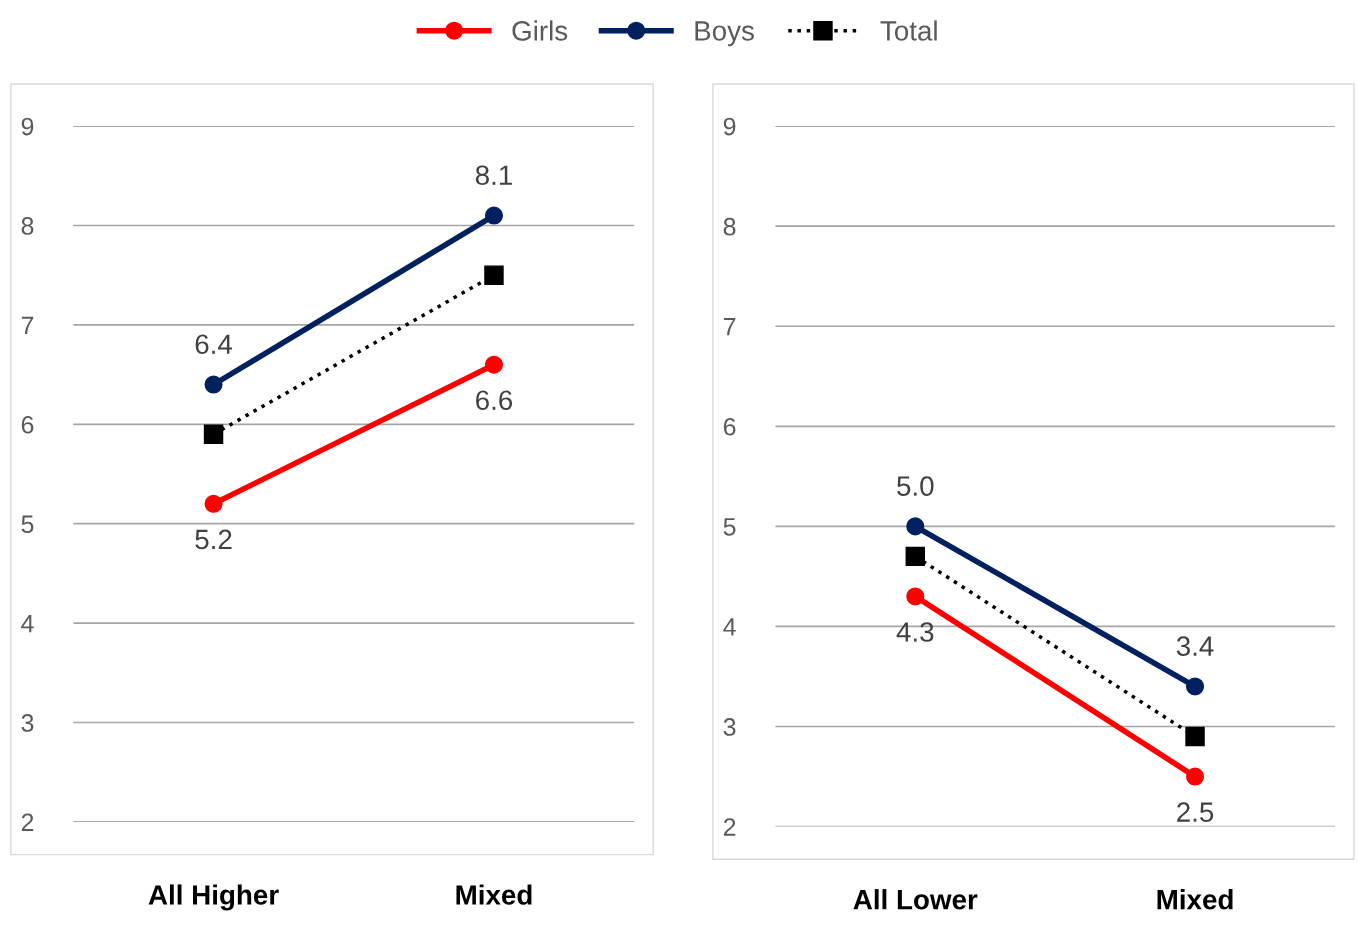  What do you see at coordinates (493, 175) in the screenshot?
I see `data-label: 8.1` at bounding box center [493, 175].